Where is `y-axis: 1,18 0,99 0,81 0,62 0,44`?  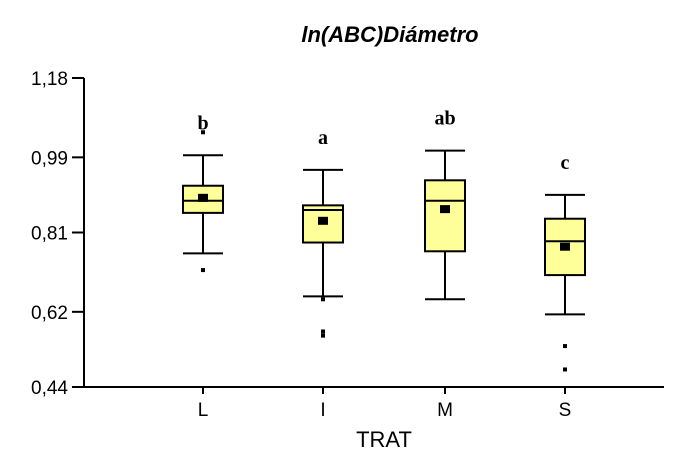 y-axis: 1,18 0,99 0,81 0,62 0,44 is located at coordinates (58, 234).